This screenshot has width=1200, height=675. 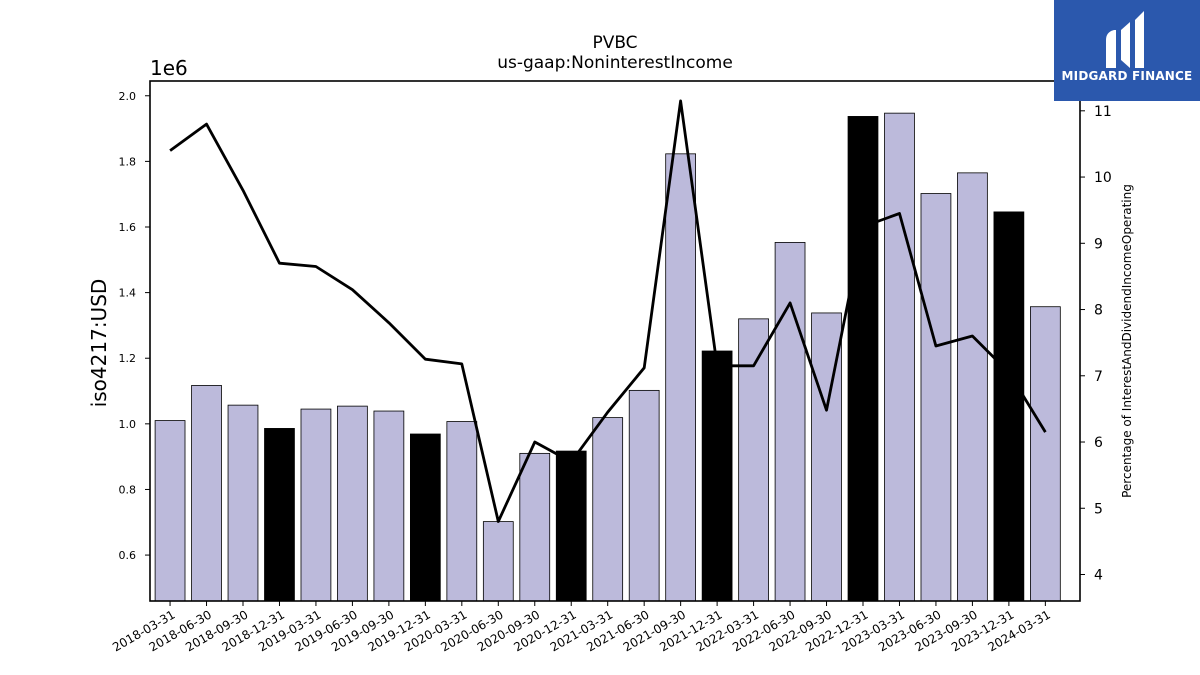 What do you see at coordinates (1098, 244) in the screenshot?
I see `y2-tick-label: 9` at bounding box center [1098, 244].